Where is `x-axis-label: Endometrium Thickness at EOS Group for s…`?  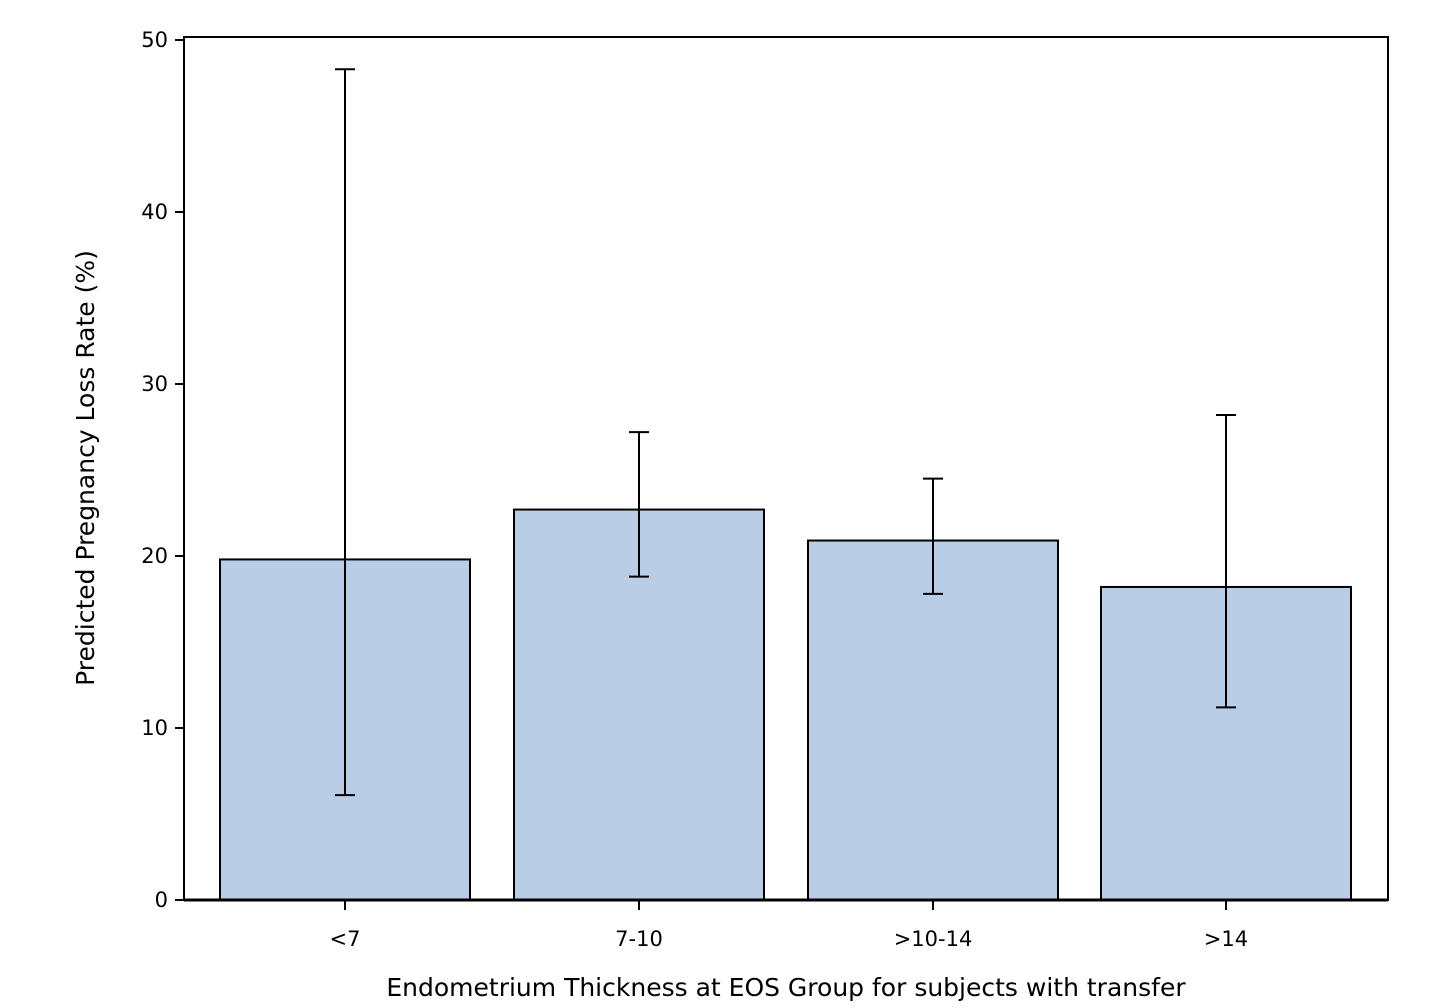 x-axis-label: Endometrium Thickness at EOS Group for s… is located at coordinates (786, 987).